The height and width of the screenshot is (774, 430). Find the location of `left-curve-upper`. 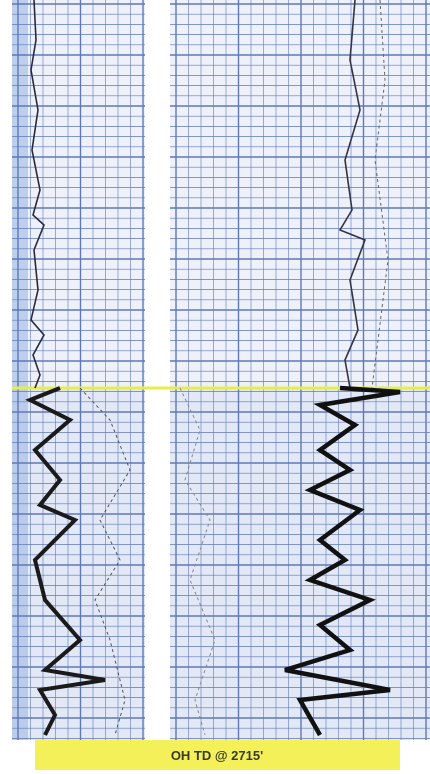

left-curve-upper is located at coordinates (37, 194).